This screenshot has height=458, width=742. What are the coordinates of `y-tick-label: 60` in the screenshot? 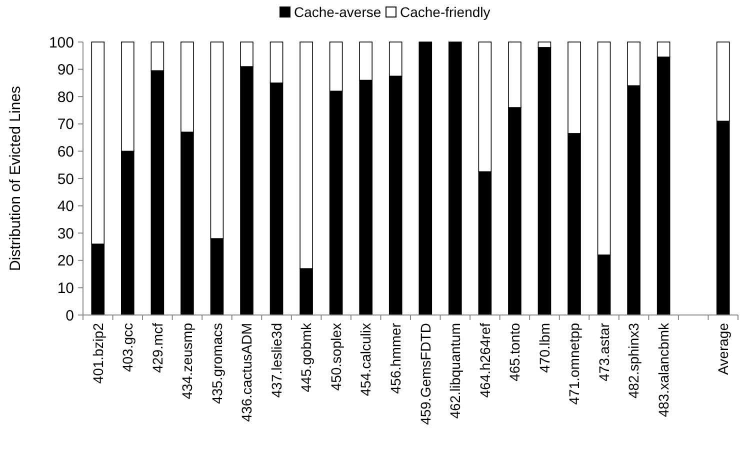 It's located at (65, 151).